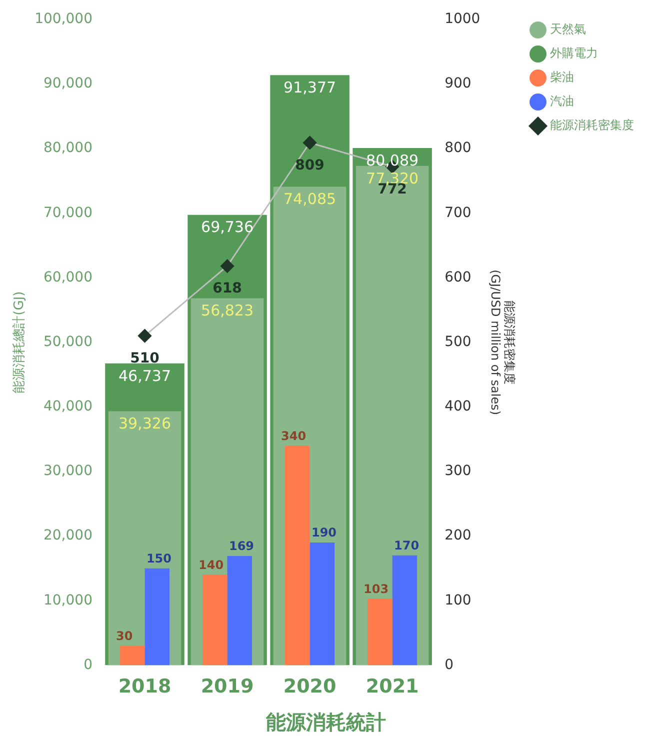  I want to click on y2-tick-label: 400, so click(458, 406).